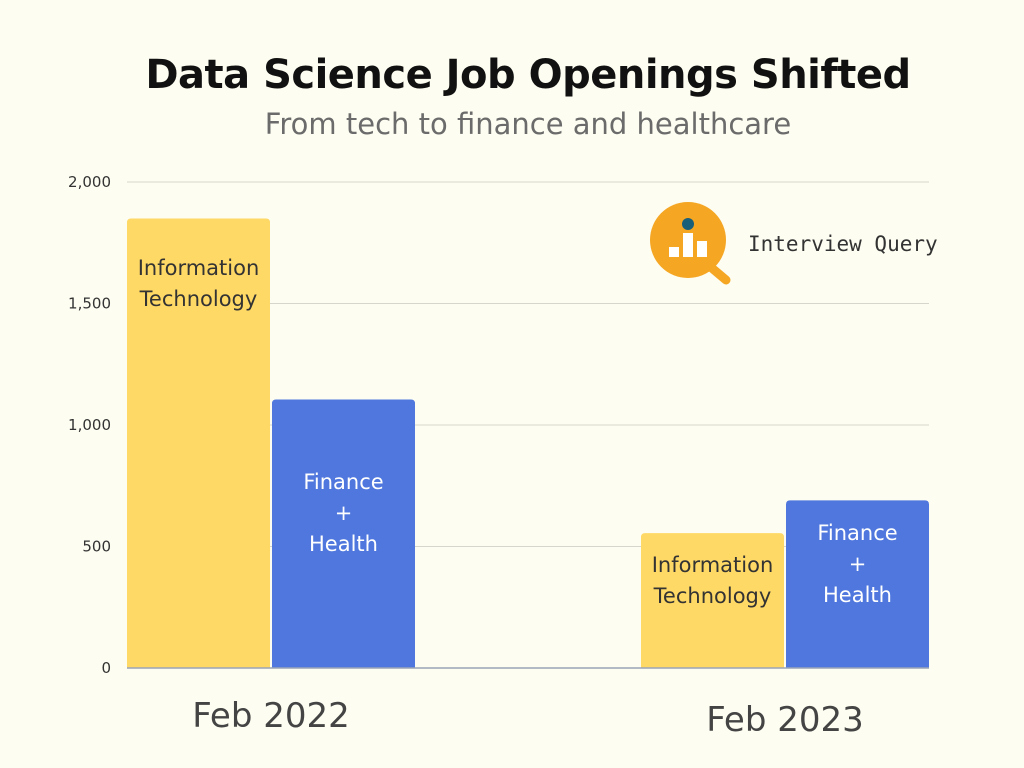 The height and width of the screenshot is (768, 1024). Describe the element at coordinates (89, 425) in the screenshot. I see `y-tick-label: 1,000` at that location.